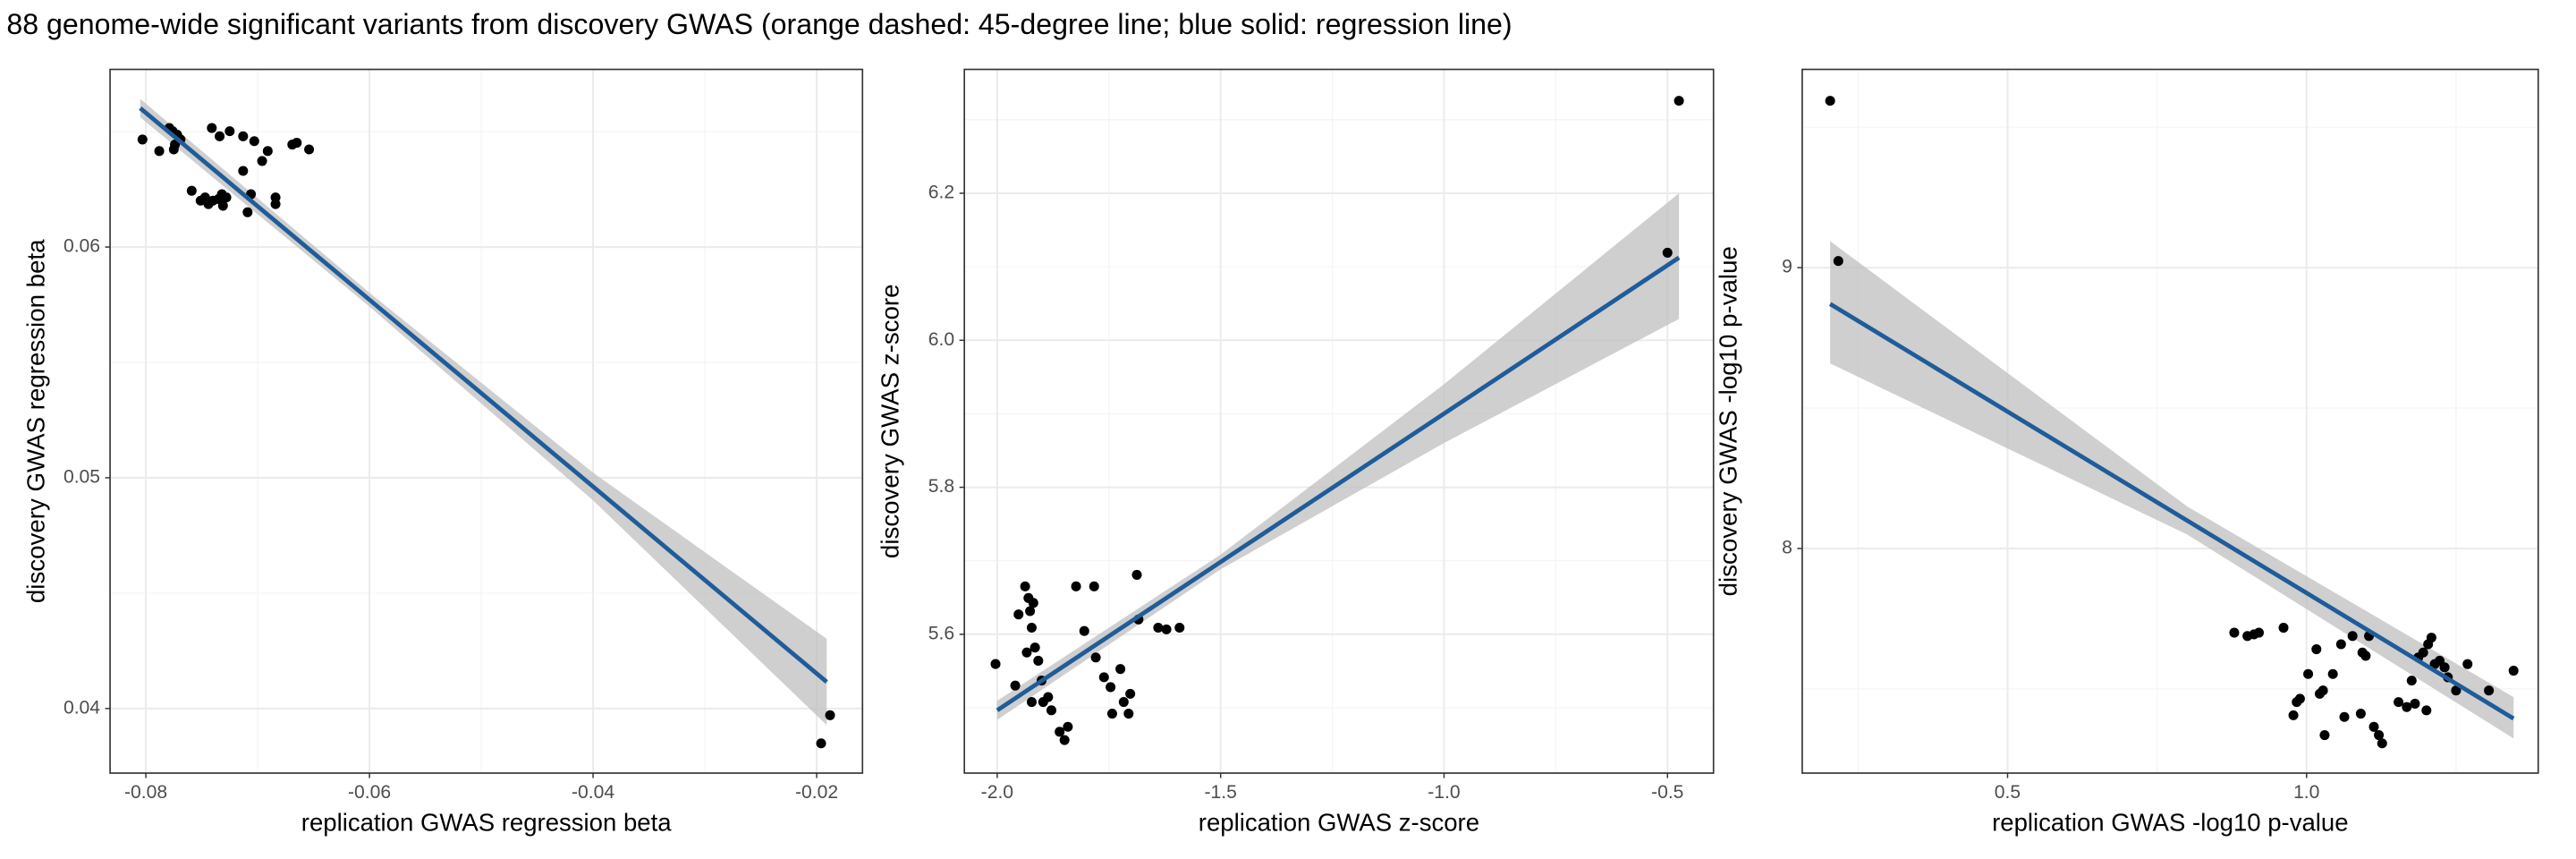  I want to click on x-tick-label: 0.5, so click(2008, 792).